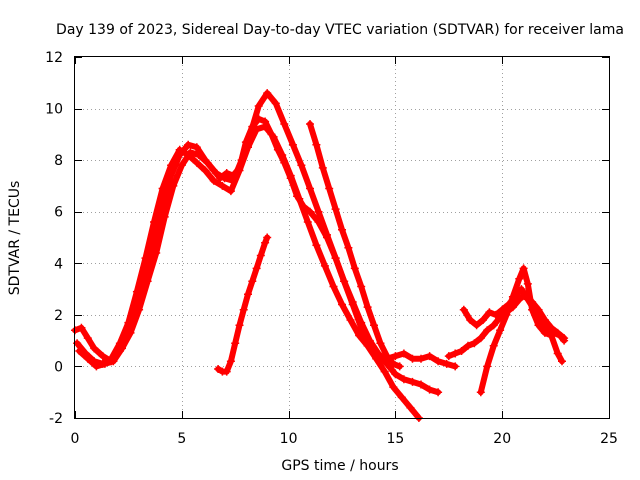 The width and height of the screenshot is (640, 480). Describe the element at coordinates (609, 439) in the screenshot. I see `x-tick-label: 25` at that location.